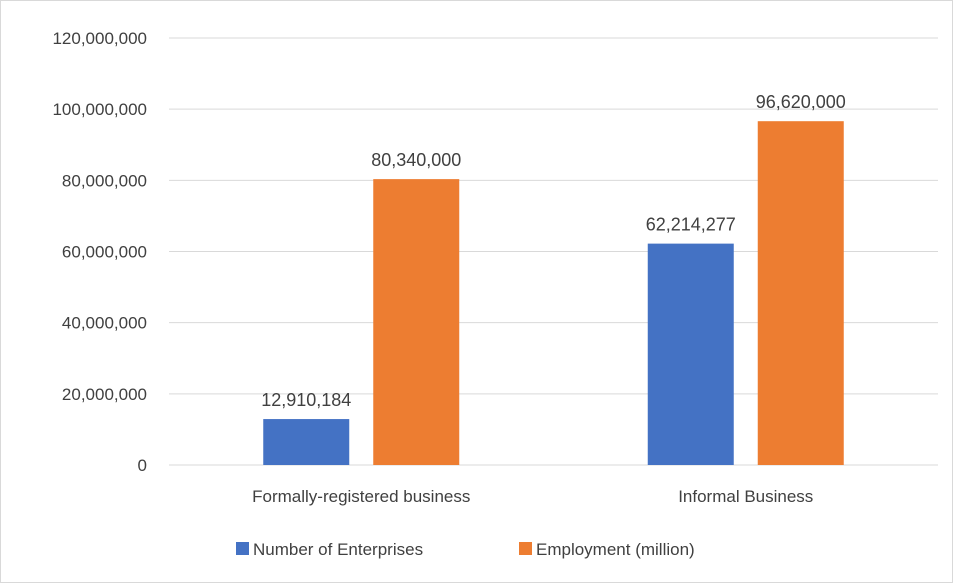 The width and height of the screenshot is (953, 584). I want to click on x-category-label: Informal Business, so click(745, 496).